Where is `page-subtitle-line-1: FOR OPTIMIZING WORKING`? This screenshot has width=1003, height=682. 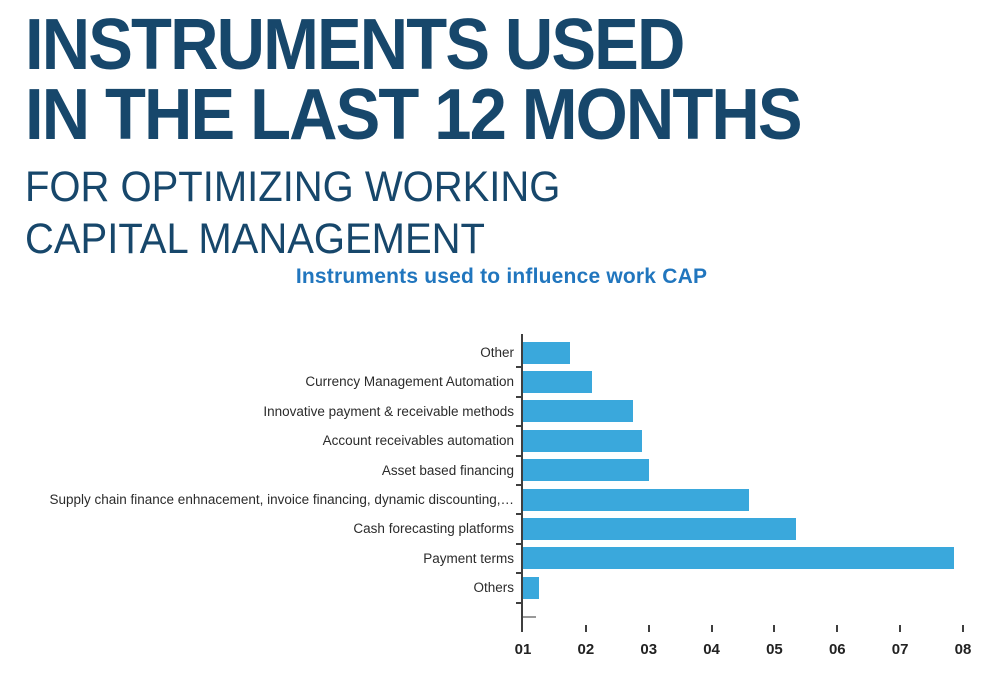 page-subtitle-line-1: FOR OPTIMIZING WORKING is located at coordinates (293, 187).